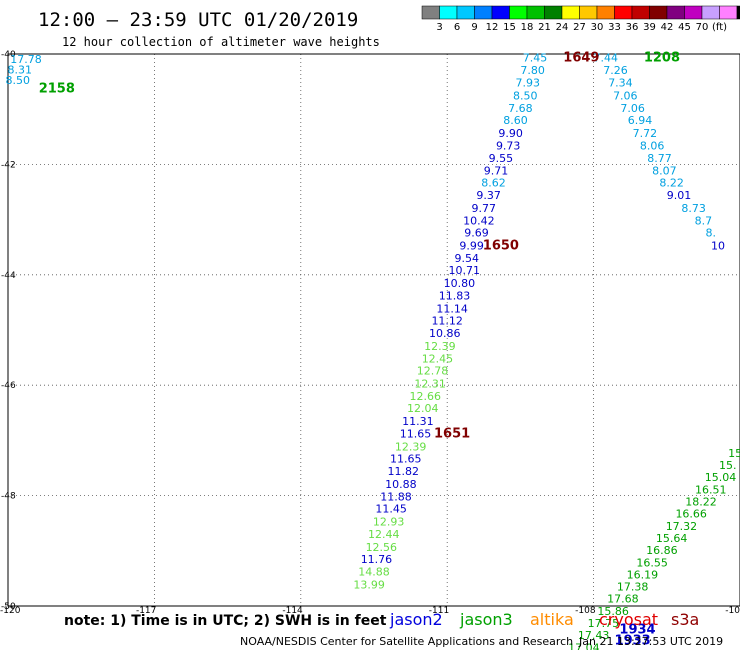 The height and width of the screenshot is (650, 740). I want to click on colorbar-label: 30, so click(597, 27).